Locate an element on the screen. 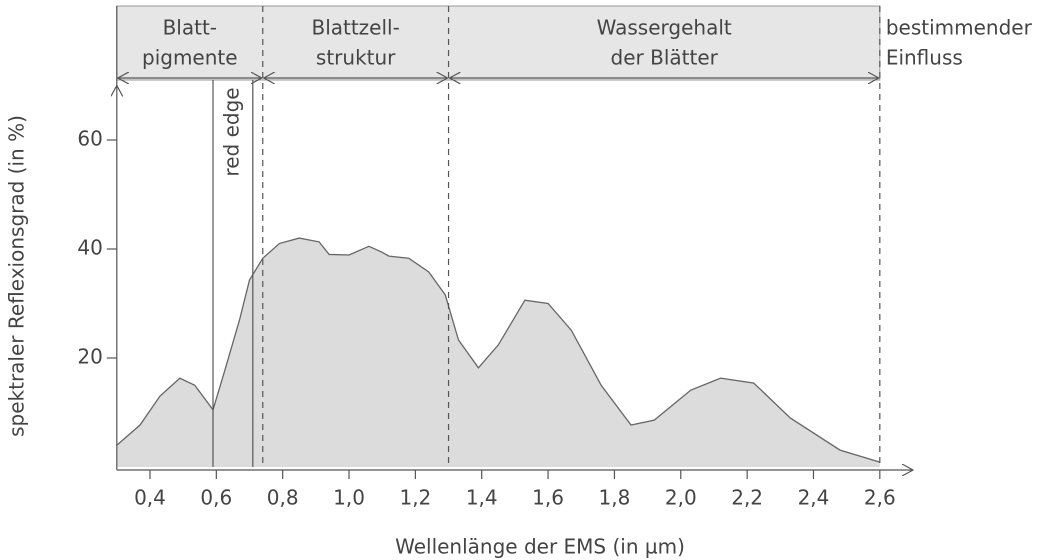  x-tick-label: 0,6 is located at coordinates (216, 498).